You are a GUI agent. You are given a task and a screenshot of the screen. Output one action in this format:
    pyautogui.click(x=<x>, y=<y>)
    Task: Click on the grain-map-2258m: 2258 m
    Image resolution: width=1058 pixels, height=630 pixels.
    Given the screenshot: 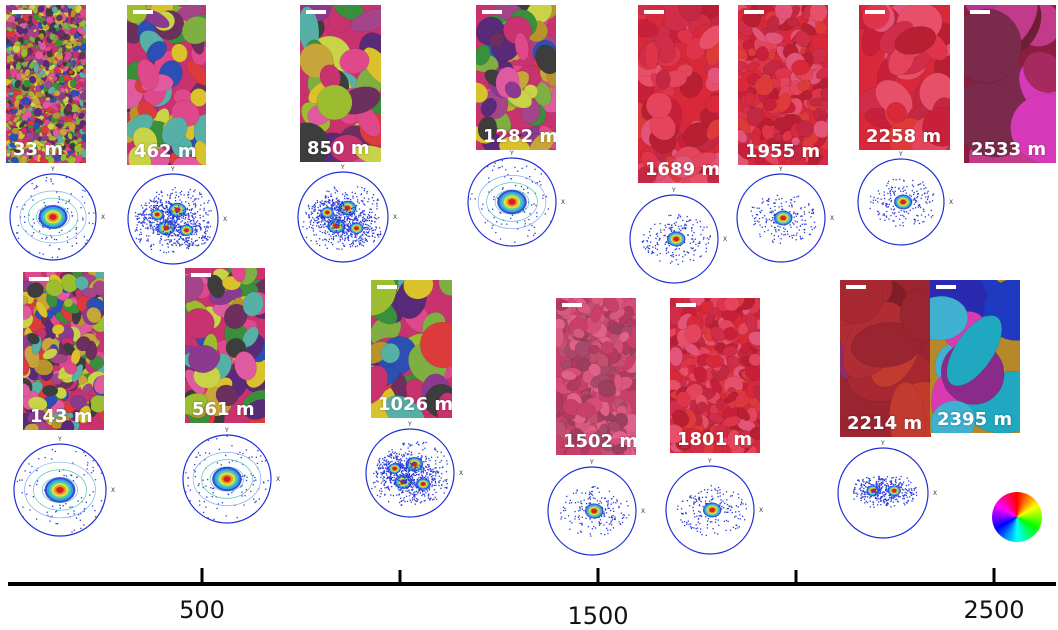 What is the action you would take?
    pyautogui.click(x=904, y=77)
    